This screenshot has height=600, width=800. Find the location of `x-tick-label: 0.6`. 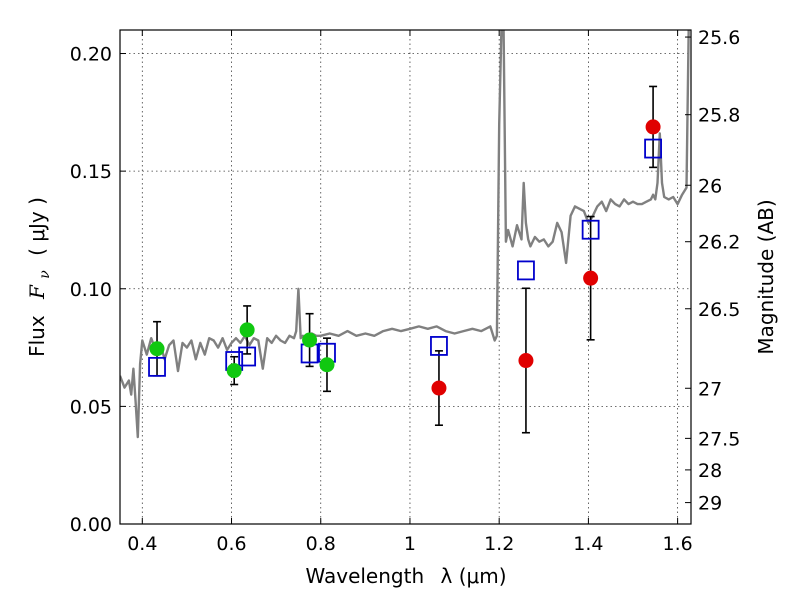

x-tick-label: 0.6 is located at coordinates (231, 544).